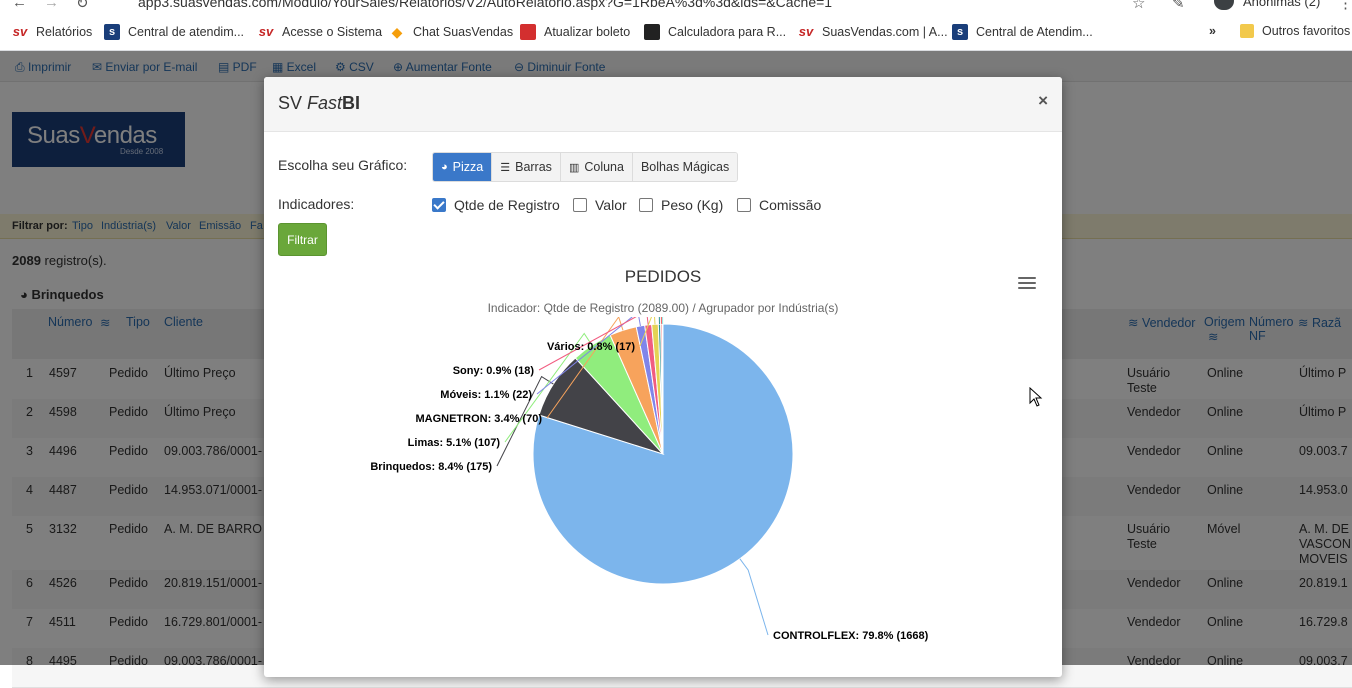 This screenshot has height=688, width=1352. Describe the element at coordinates (444, 167) in the screenshot. I see `pie-icon: ◕` at that location.